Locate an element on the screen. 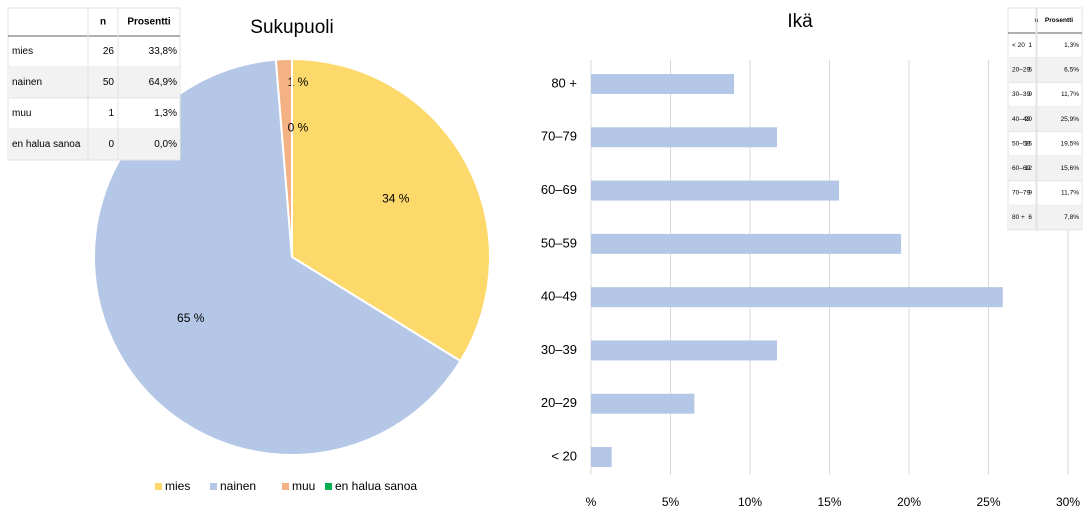  table-cell: 33,8% is located at coordinates (163, 51).